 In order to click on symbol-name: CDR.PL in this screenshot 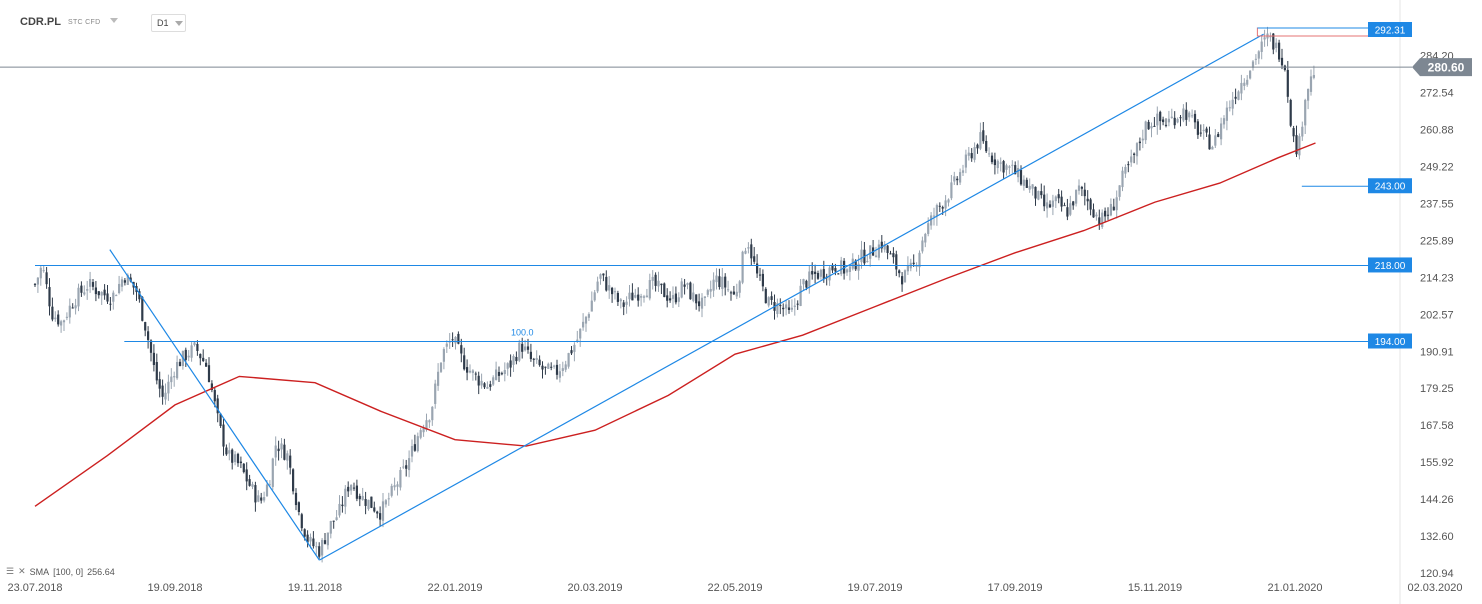, I will do `click(40, 22)`.